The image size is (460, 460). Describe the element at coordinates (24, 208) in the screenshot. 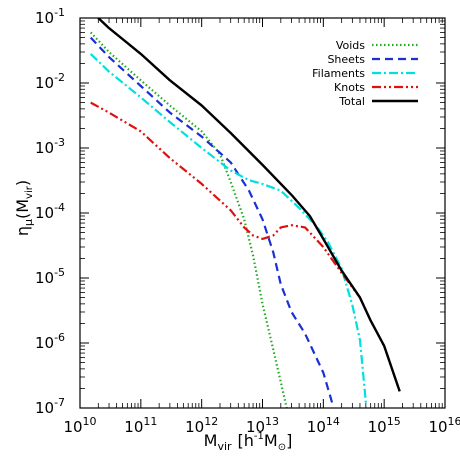

I see `y-axis-label: ημ(Mvir)` at that location.